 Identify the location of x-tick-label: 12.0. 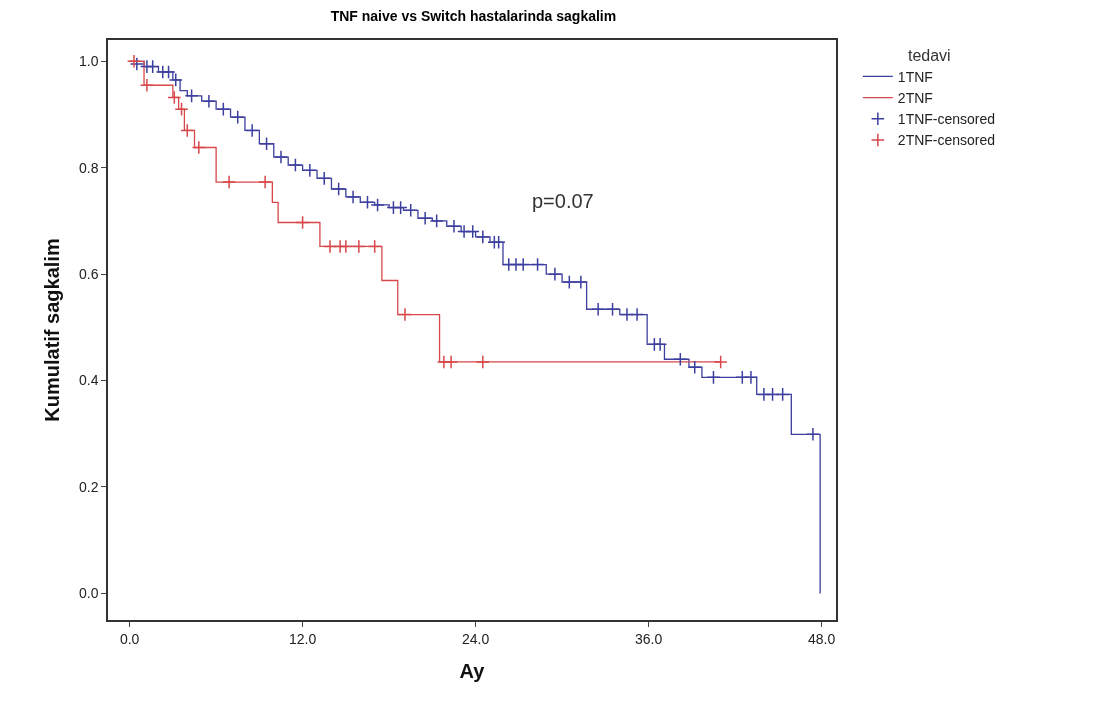
(302, 638).